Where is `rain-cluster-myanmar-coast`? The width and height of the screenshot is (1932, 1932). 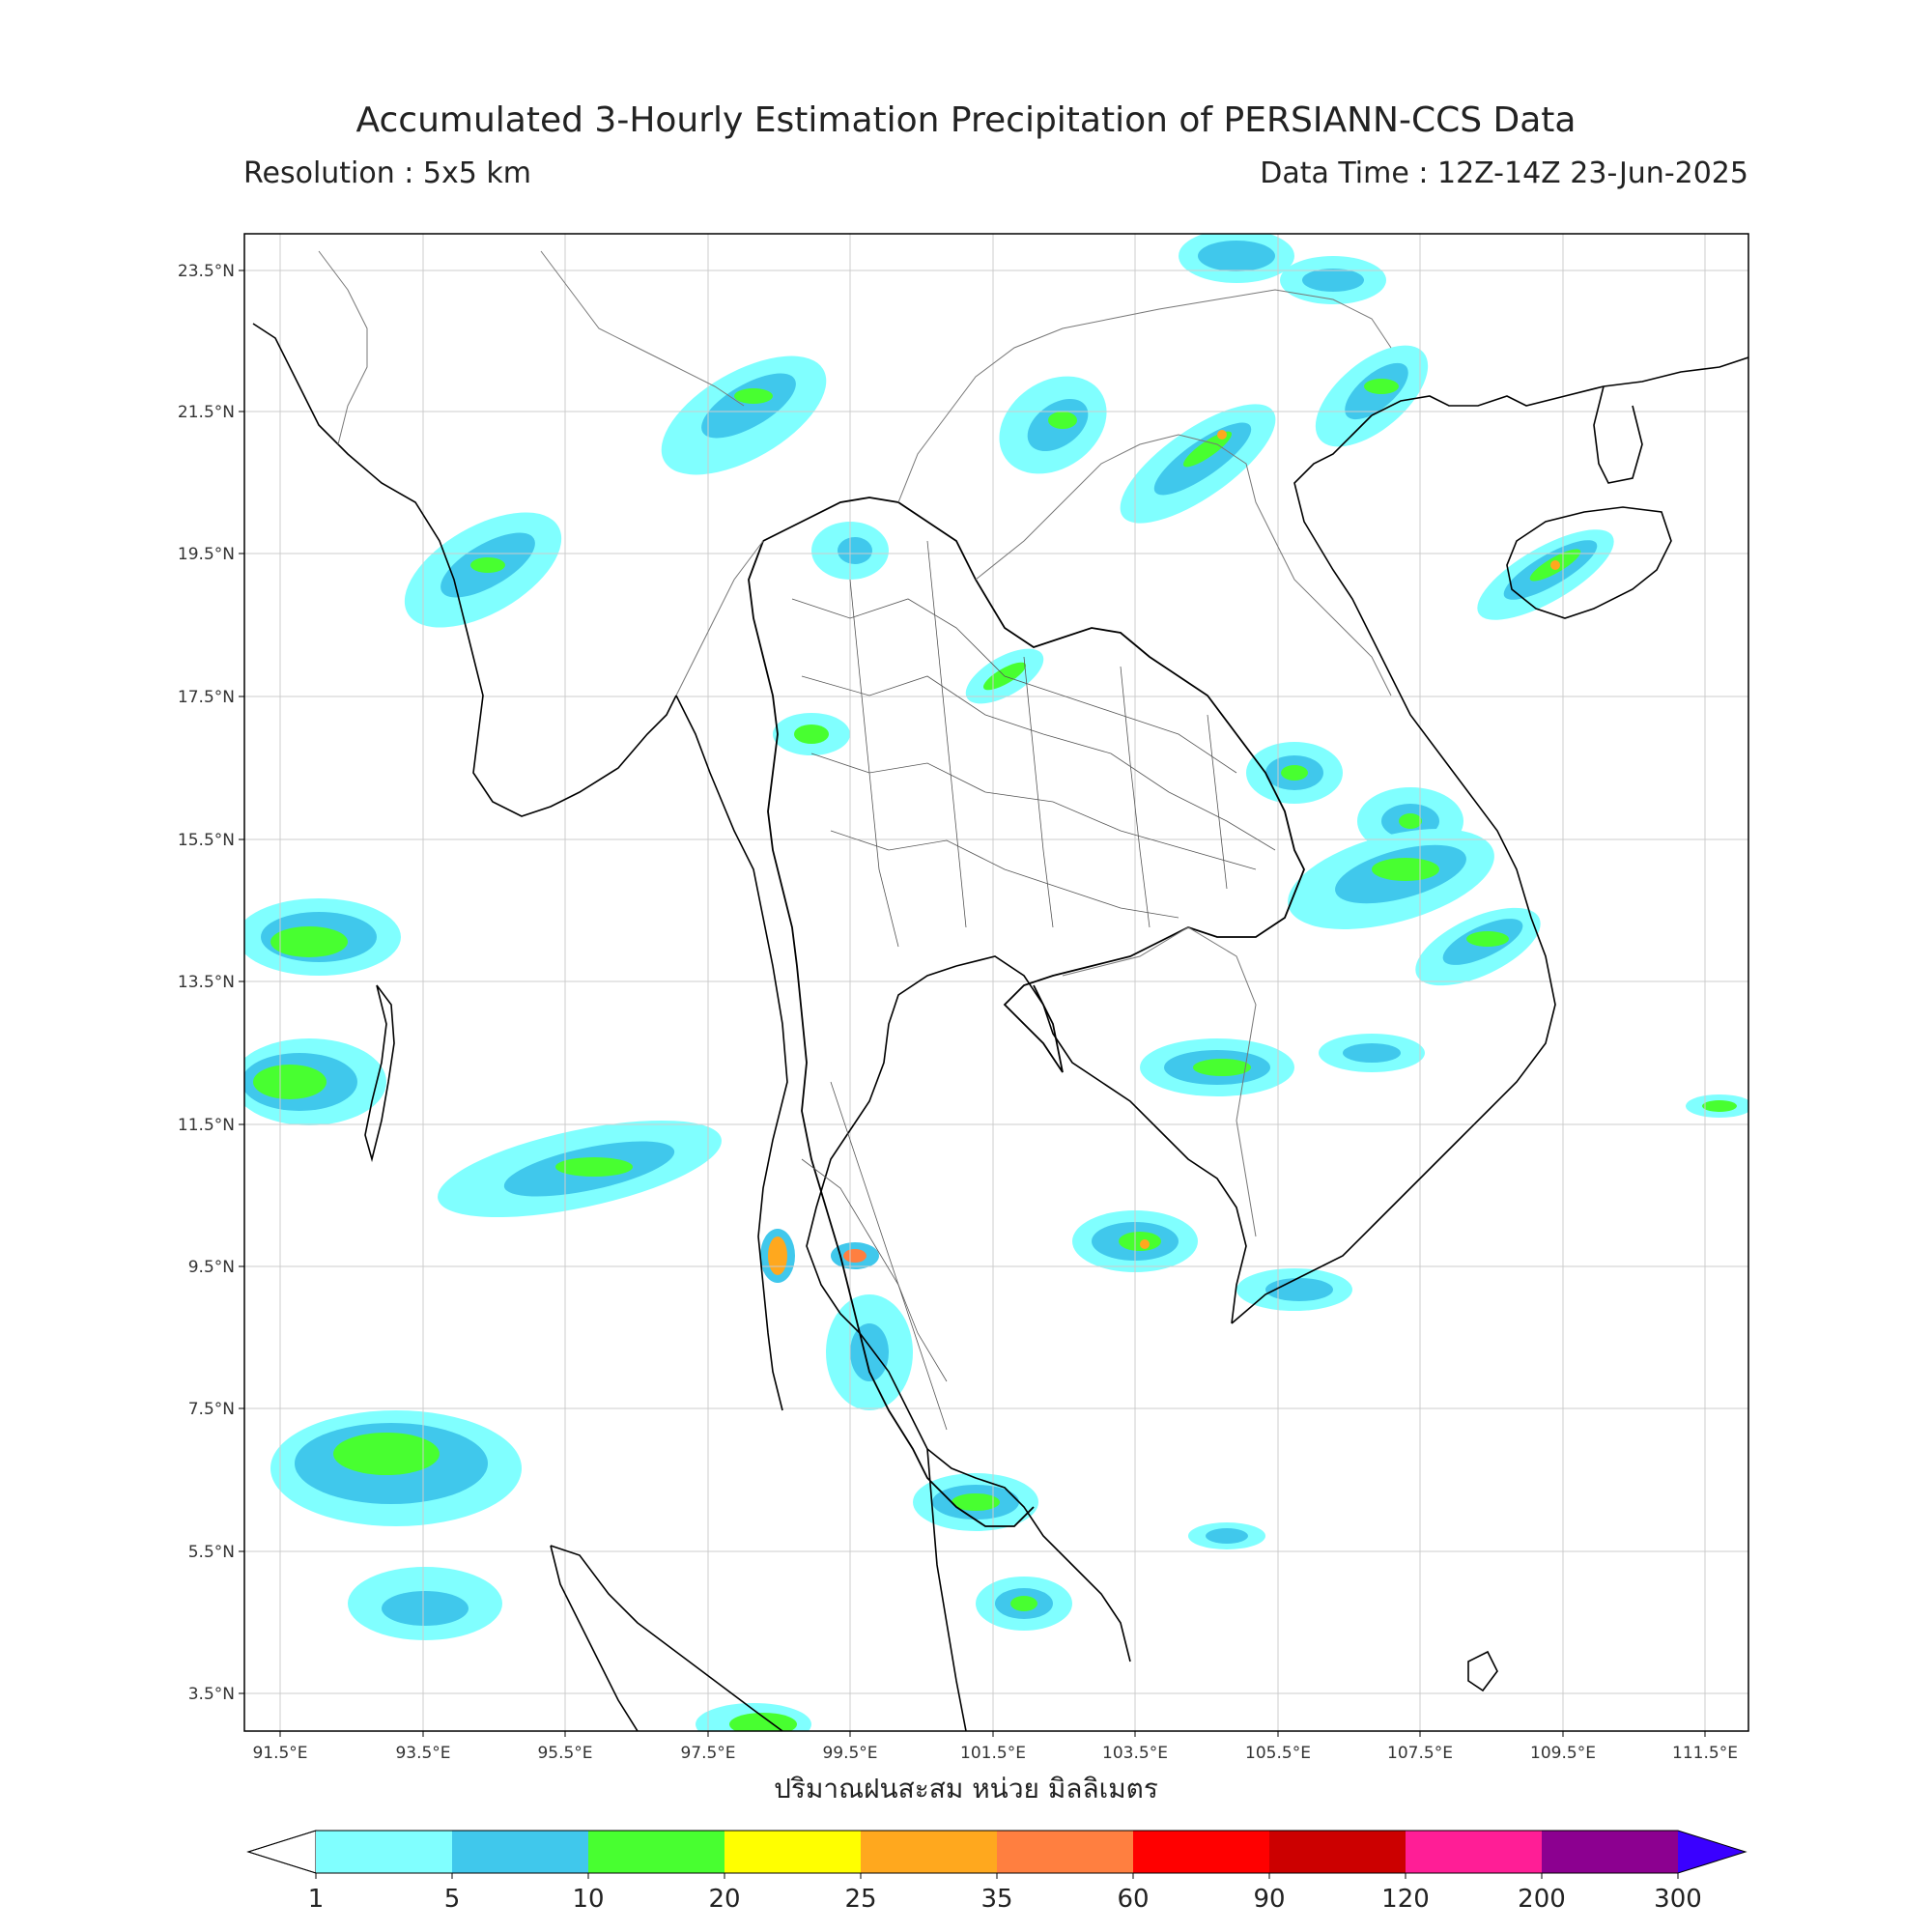
rain-cluster-myanmar-coast is located at coordinates (483, 570).